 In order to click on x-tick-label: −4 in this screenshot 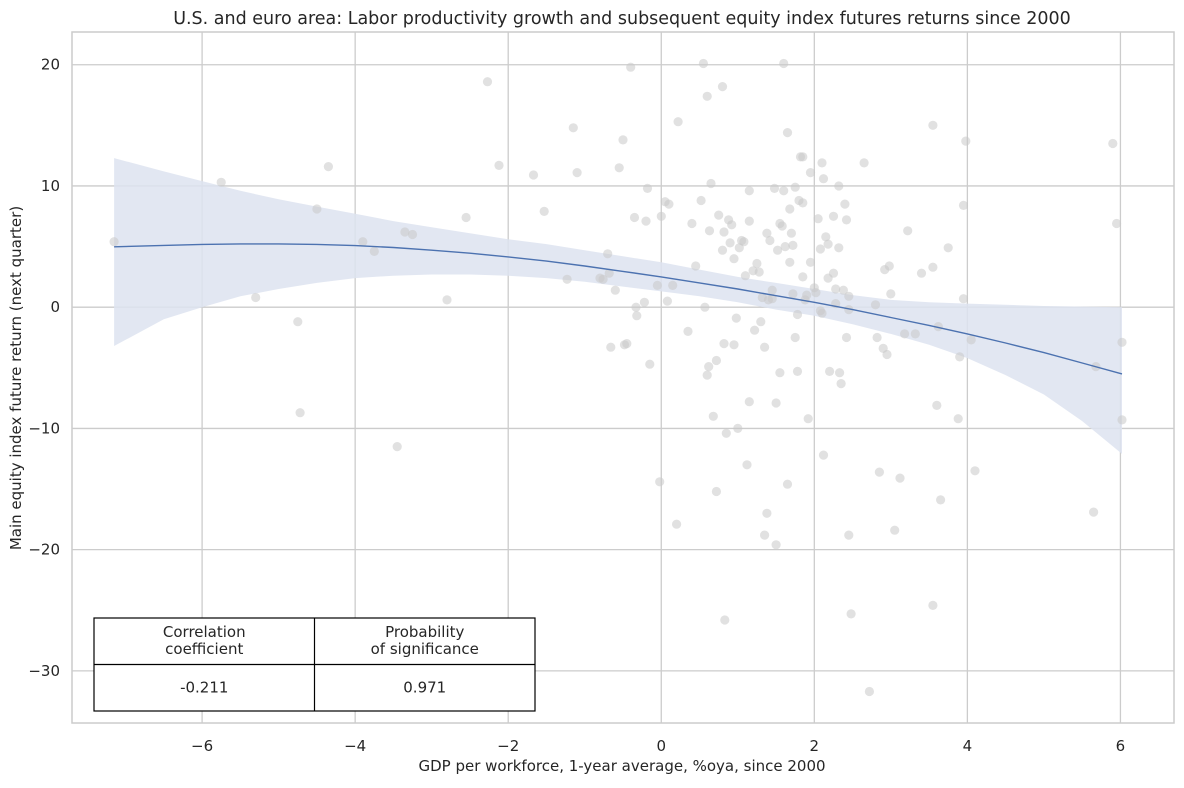, I will do `click(355, 746)`.